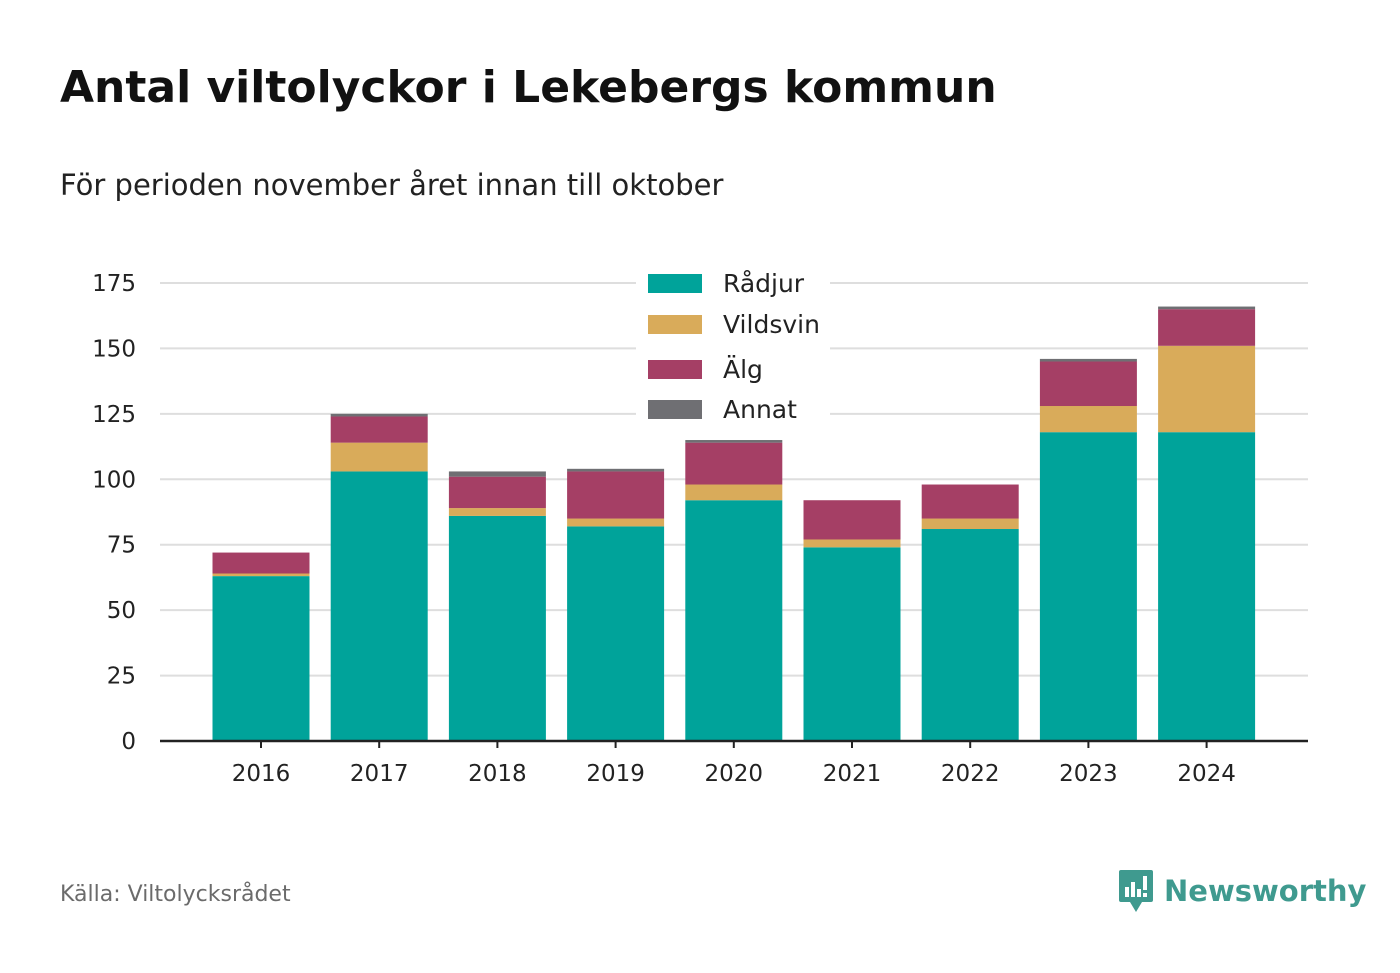 The width and height of the screenshot is (1400, 973). I want to click on y-tick-label: 100, so click(114, 480).